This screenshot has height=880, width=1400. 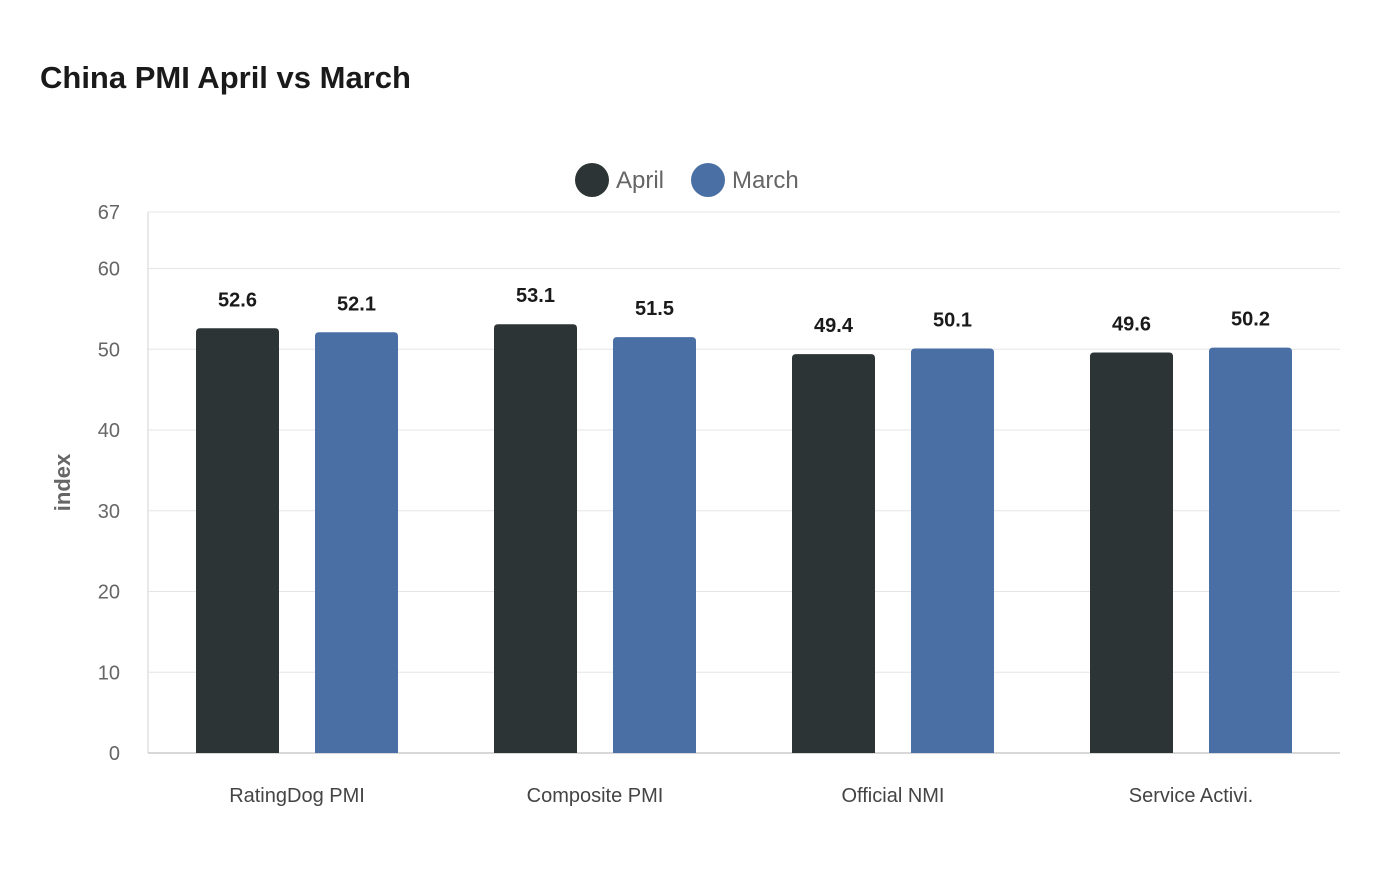 What do you see at coordinates (109, 270) in the screenshot?
I see `y-tick-label: 60` at bounding box center [109, 270].